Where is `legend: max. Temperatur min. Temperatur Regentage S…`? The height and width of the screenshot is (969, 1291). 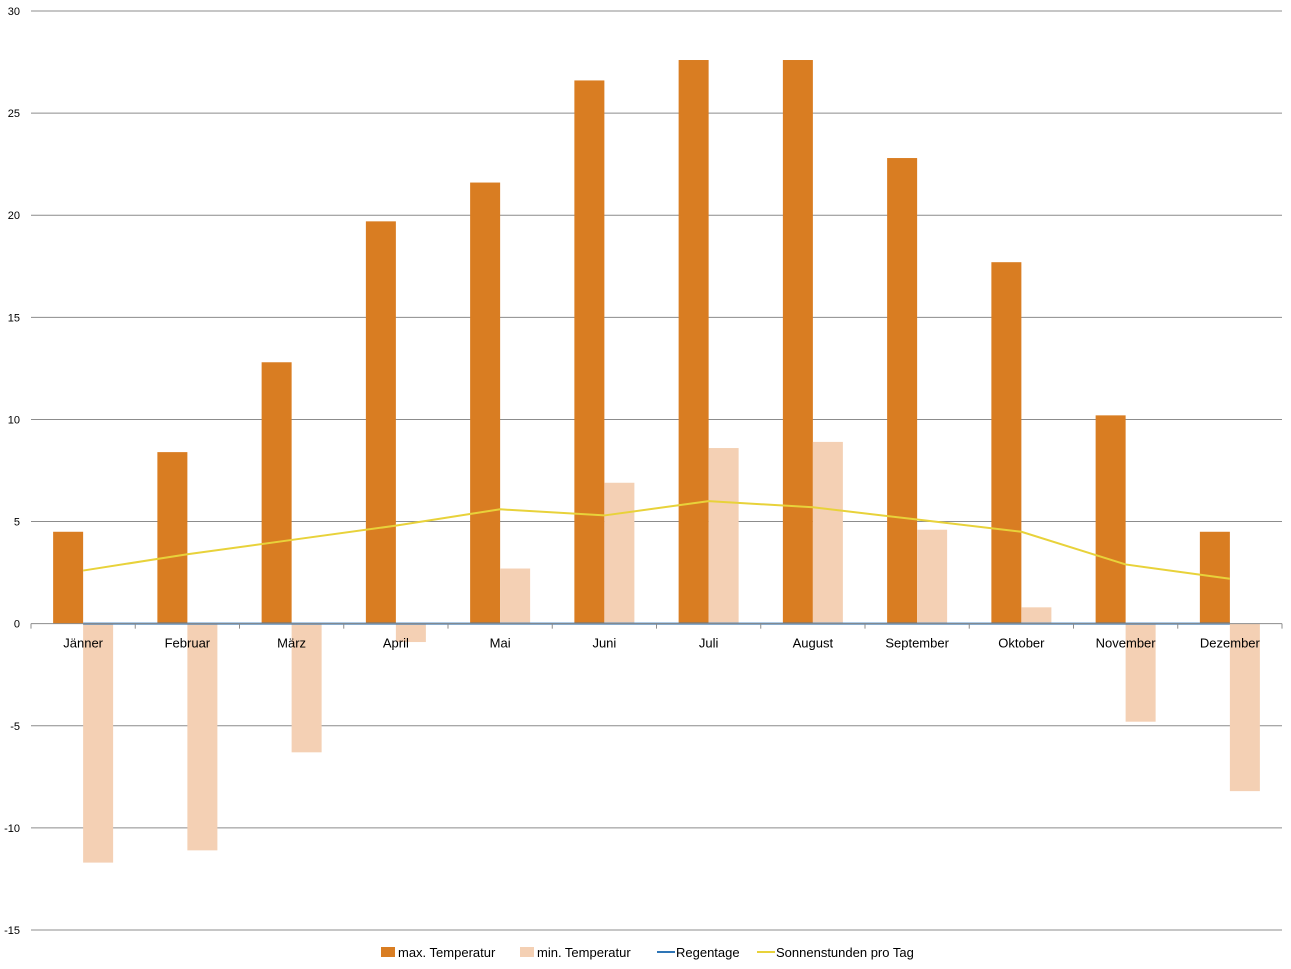 legend: max. Temperatur min. Temperatur Regentage S… is located at coordinates (647, 952).